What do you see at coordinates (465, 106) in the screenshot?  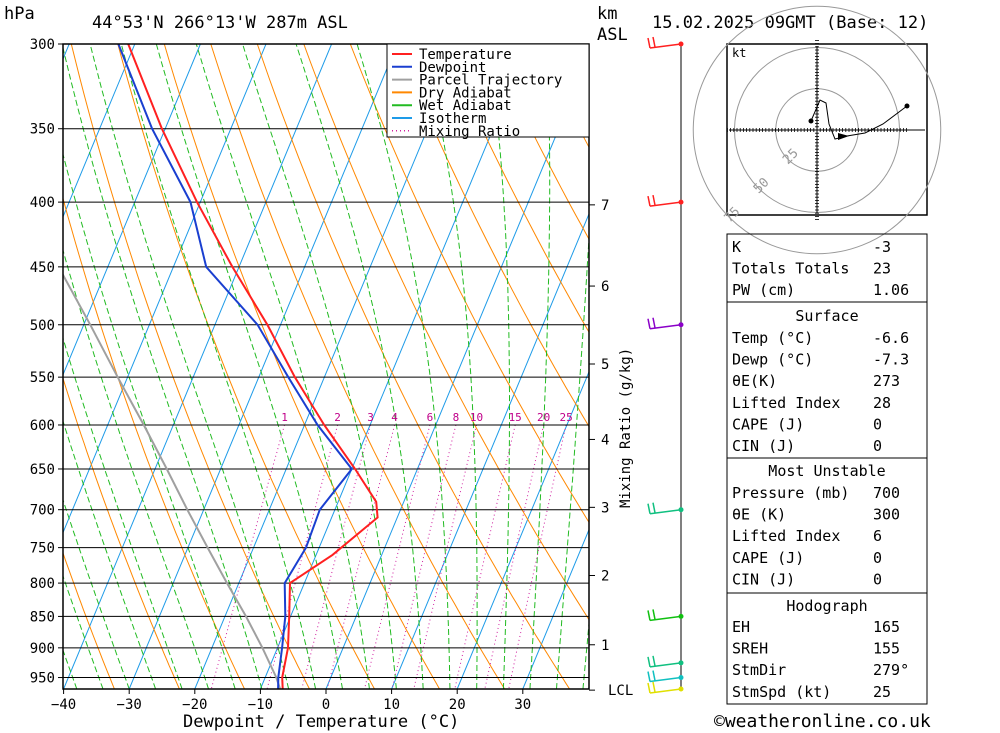 I see `legend-label: Wet Adiabat` at bounding box center [465, 106].